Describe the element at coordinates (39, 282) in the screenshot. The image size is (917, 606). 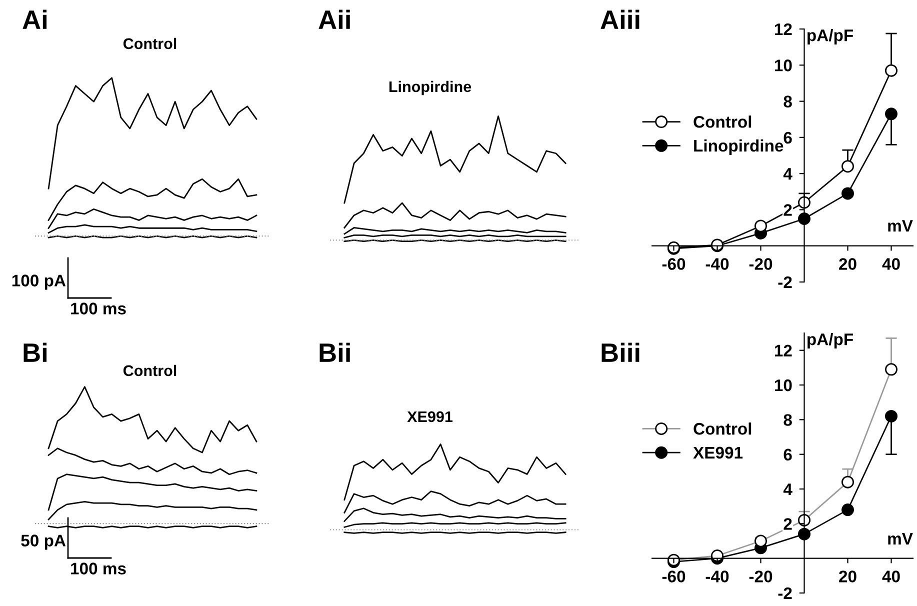
I see `text: 100 pA` at that location.